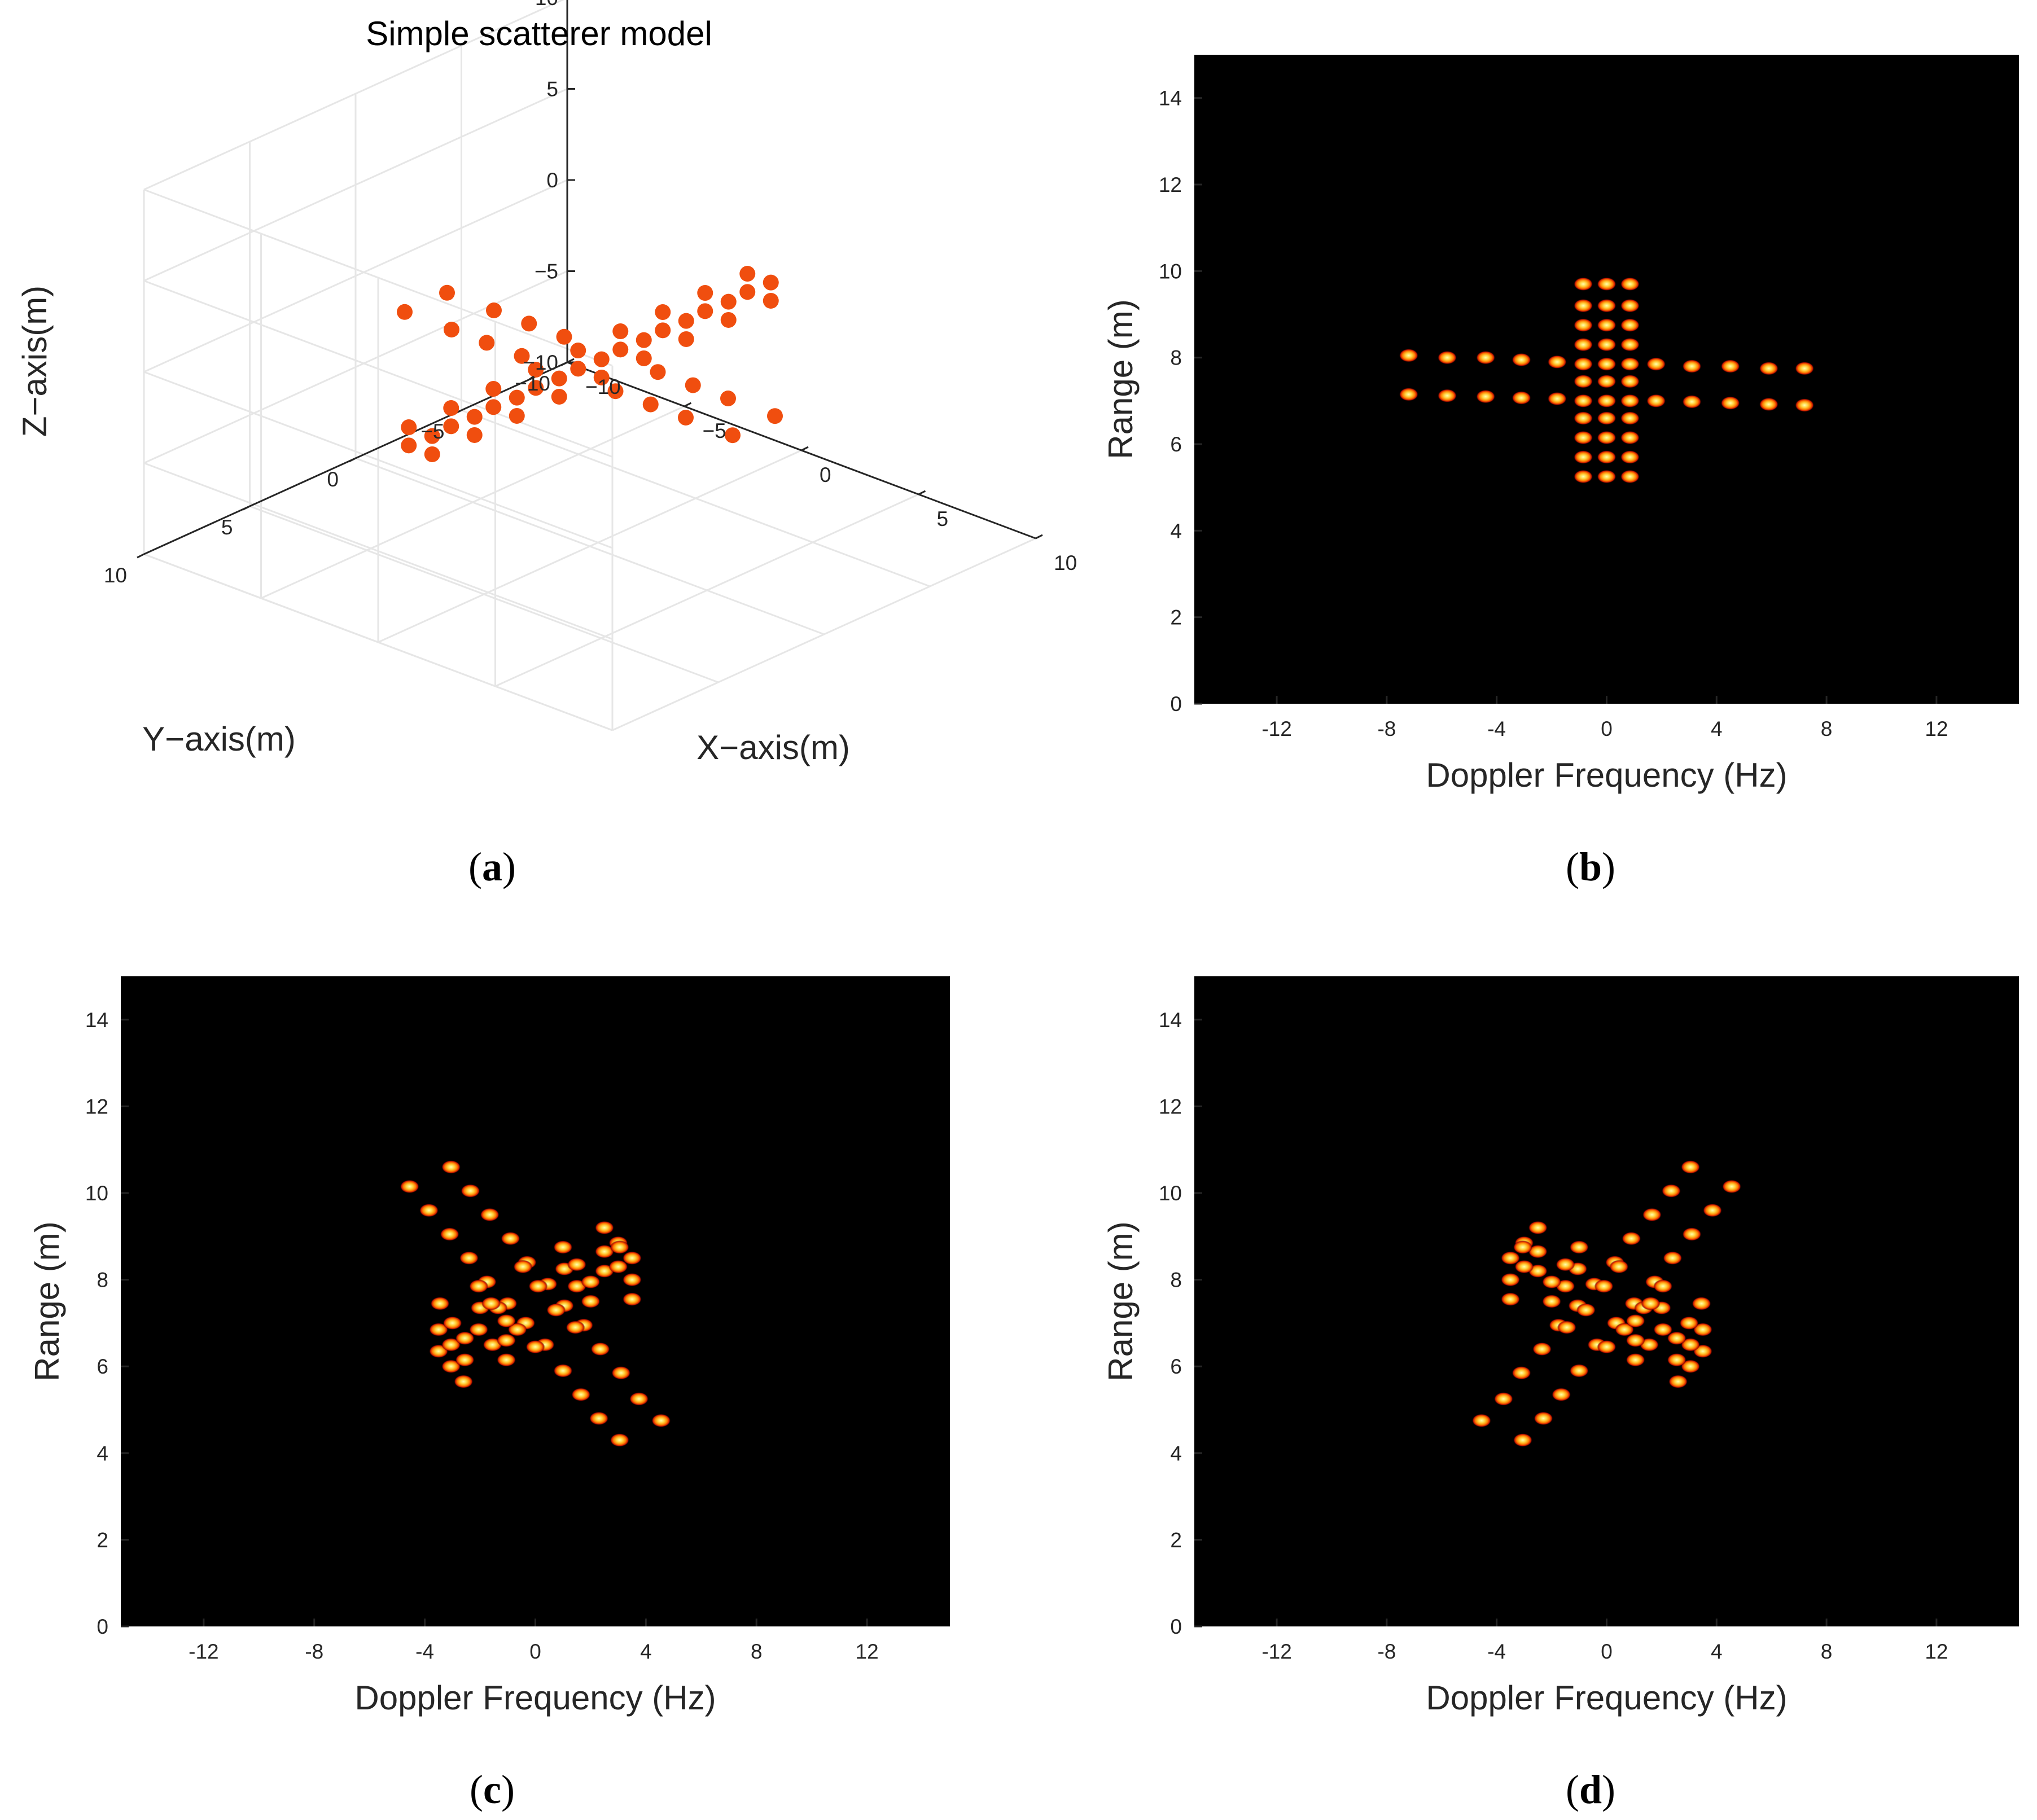 This screenshot has height=1820, width=2037. What do you see at coordinates (227, 527) in the screenshot?
I see `panel-a-y-tick-label: 5` at bounding box center [227, 527].